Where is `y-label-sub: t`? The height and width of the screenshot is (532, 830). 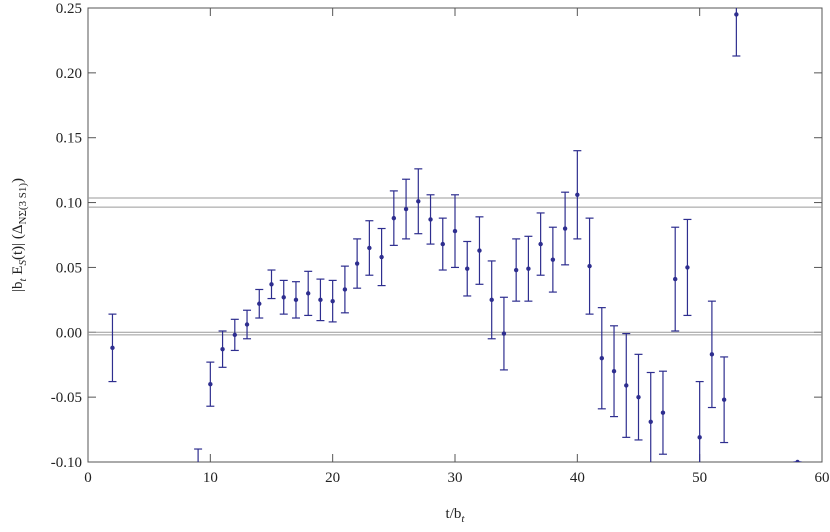
y-label-sub: t is located at coordinates (23, 280).